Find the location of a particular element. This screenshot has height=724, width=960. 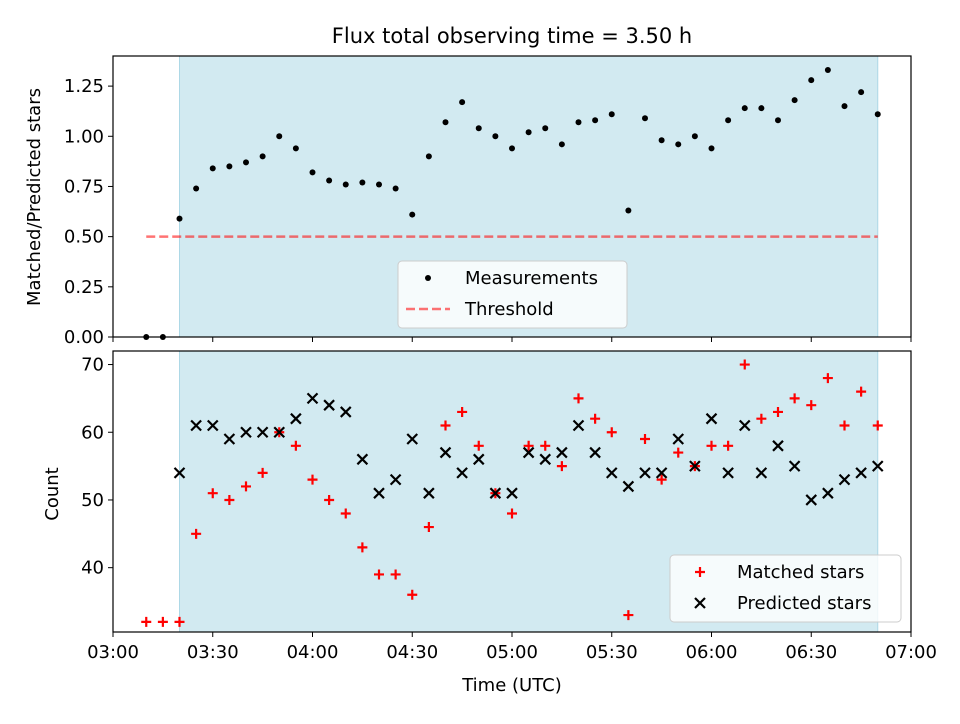

y-tick-label: 0.75 is located at coordinates (84, 186).